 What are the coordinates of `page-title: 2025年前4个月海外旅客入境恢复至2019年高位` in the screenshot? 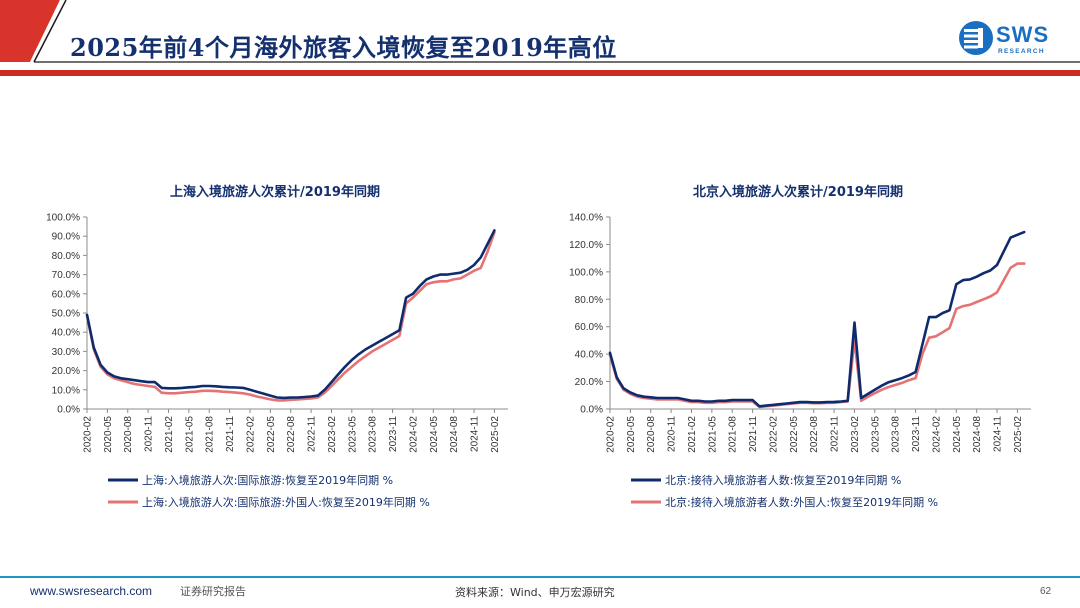 It's located at (343, 47).